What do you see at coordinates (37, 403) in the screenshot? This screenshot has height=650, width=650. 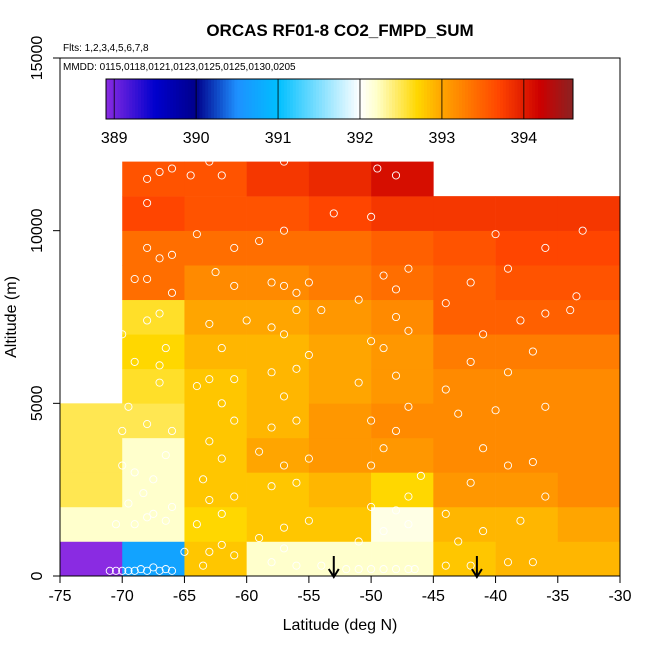 I see `y-tick-label: 5000` at bounding box center [37, 403].